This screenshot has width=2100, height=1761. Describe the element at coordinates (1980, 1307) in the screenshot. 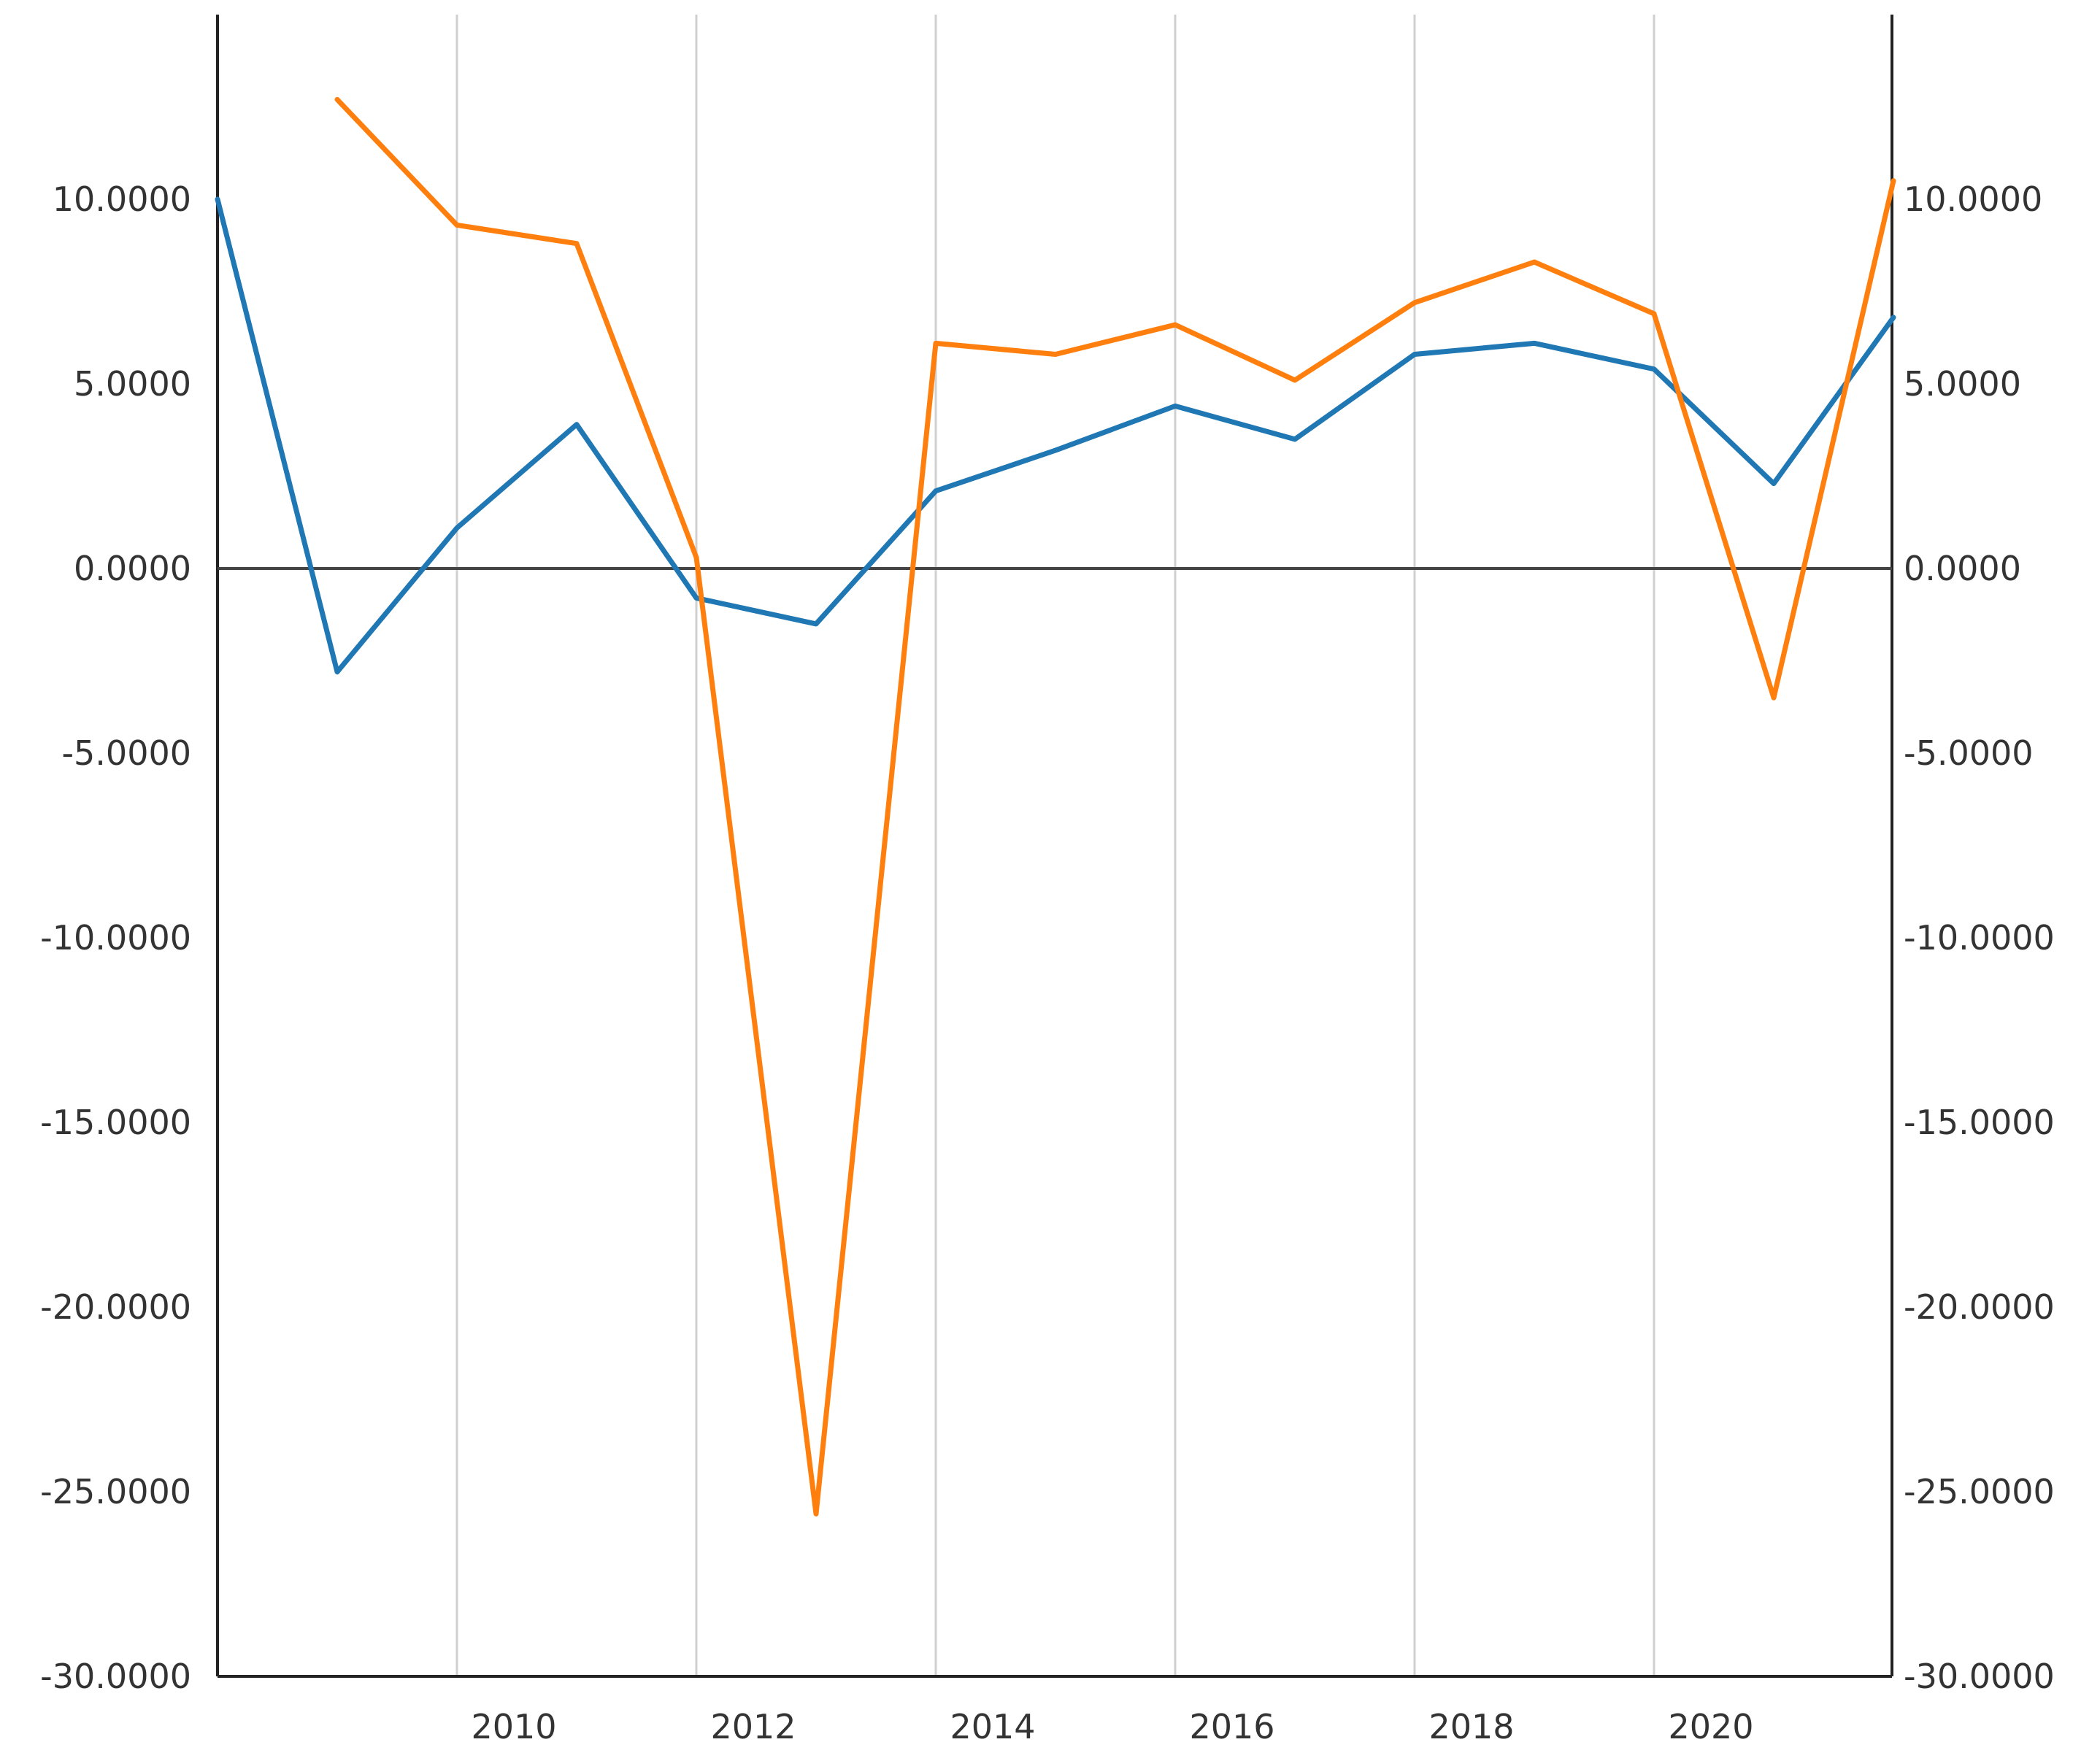

I see `y-tick-label-right: -20.0000` at that location.